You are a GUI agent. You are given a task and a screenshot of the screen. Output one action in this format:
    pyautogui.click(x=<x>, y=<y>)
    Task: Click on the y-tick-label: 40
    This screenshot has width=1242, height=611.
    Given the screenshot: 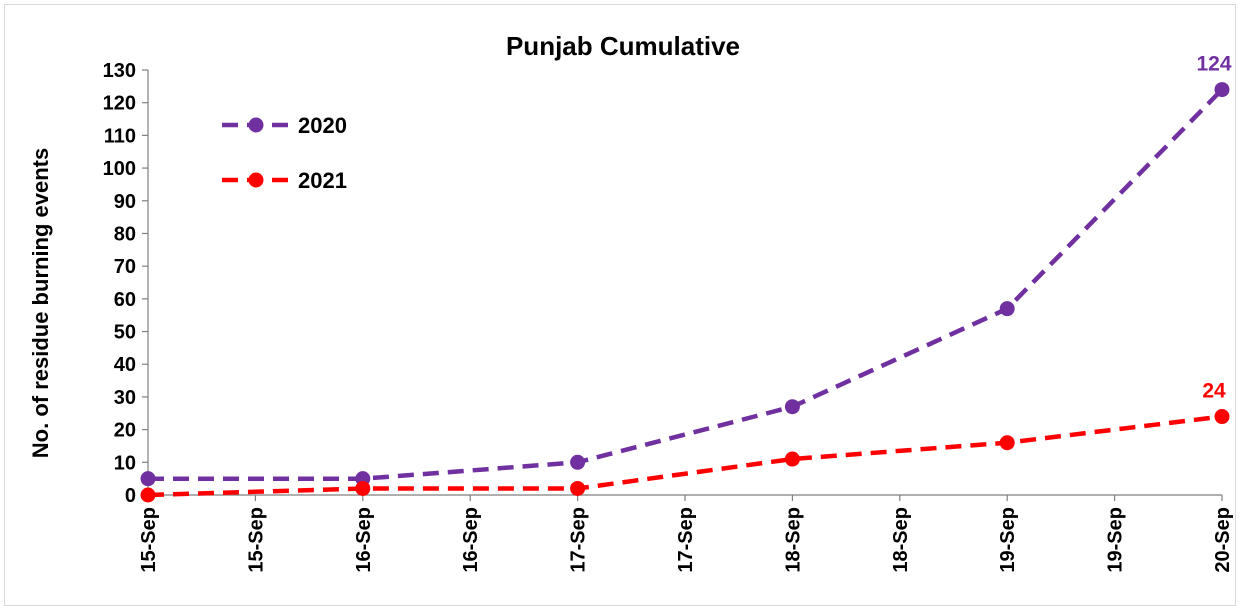 What is the action you would take?
    pyautogui.click(x=125, y=365)
    